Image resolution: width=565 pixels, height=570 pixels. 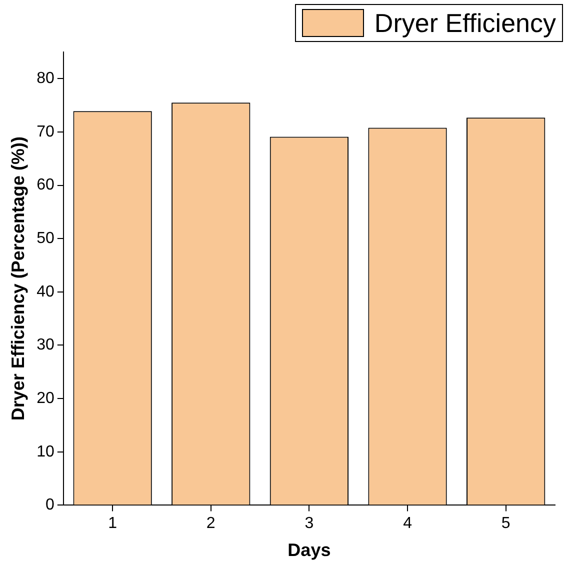 I want to click on x-tick-label: 1, so click(x=113, y=523).